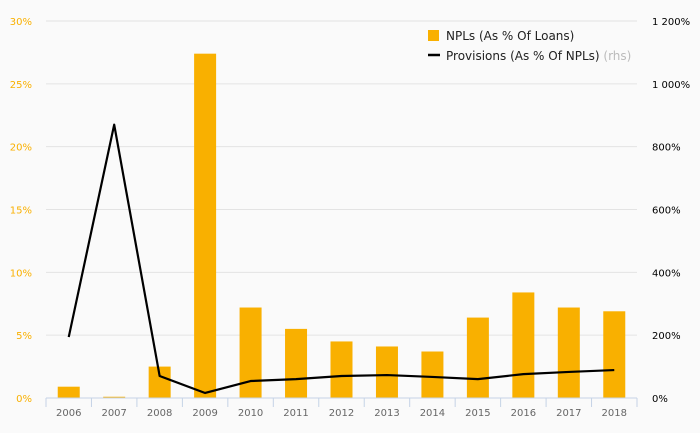 Image resolution: width=700 pixels, height=433 pixels. I want to click on bar-2013, so click(386, 372).